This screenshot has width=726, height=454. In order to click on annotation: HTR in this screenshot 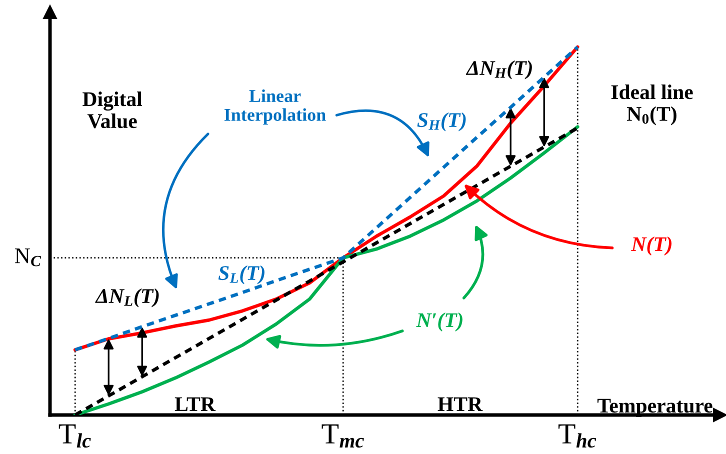, I will do `click(460, 404)`.